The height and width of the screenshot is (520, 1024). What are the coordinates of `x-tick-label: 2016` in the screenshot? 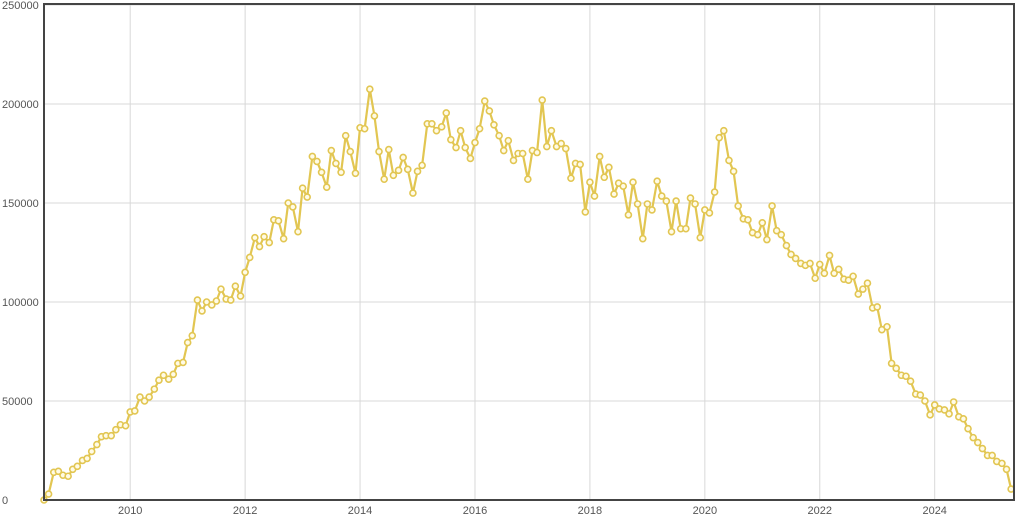 It's located at (475, 511).